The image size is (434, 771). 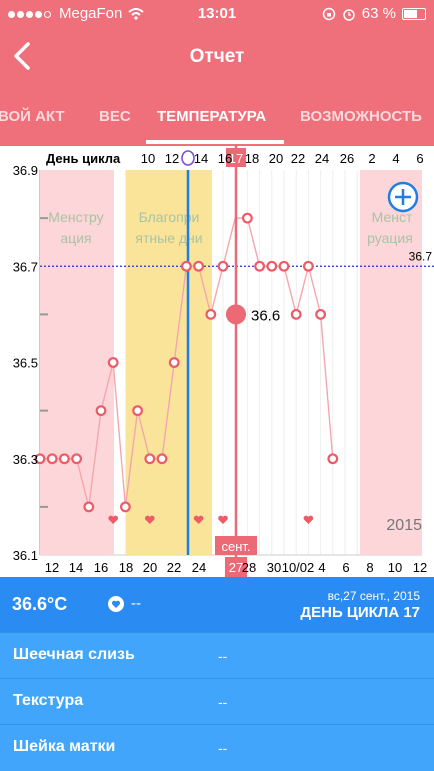 What do you see at coordinates (236, 158) in the screenshot?
I see `current-cycle-day-text: 17` at bounding box center [236, 158].